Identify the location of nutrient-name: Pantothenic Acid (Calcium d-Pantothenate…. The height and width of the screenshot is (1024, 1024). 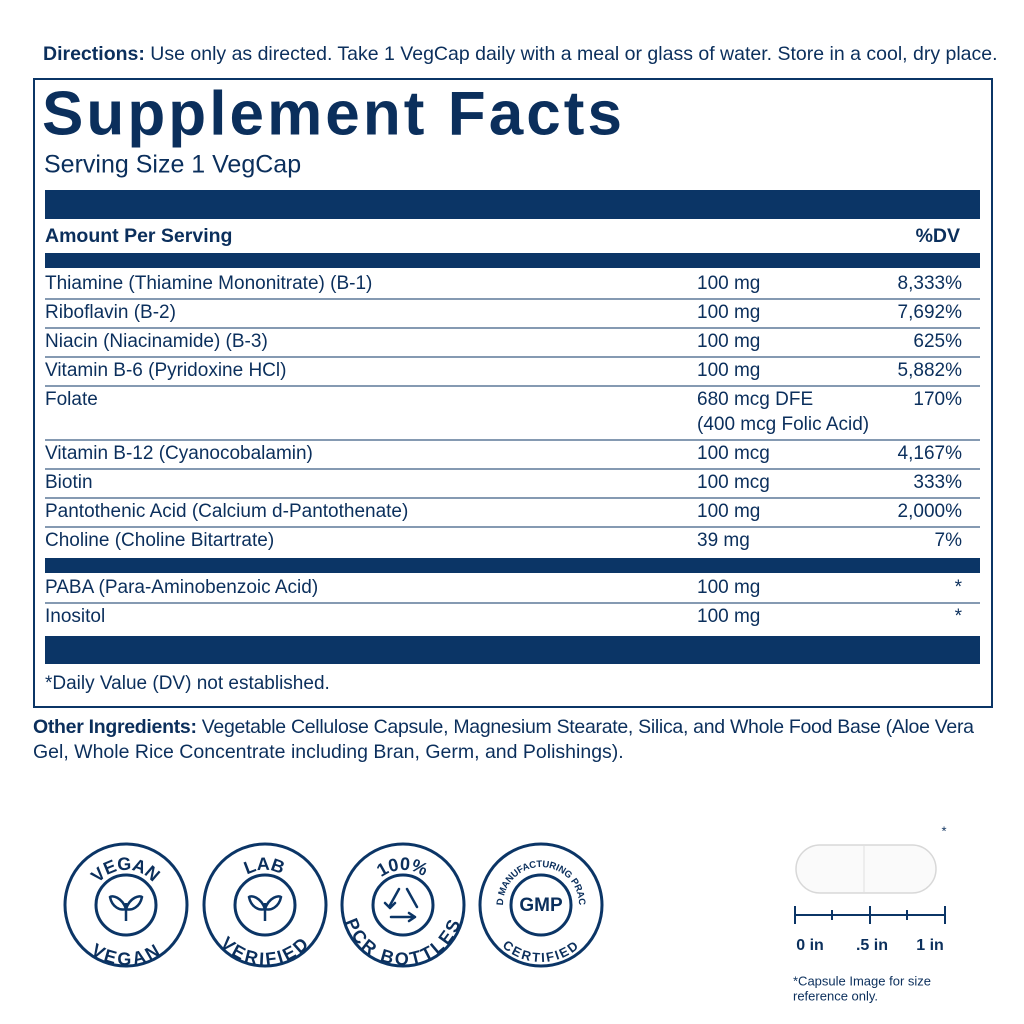
(226, 511).